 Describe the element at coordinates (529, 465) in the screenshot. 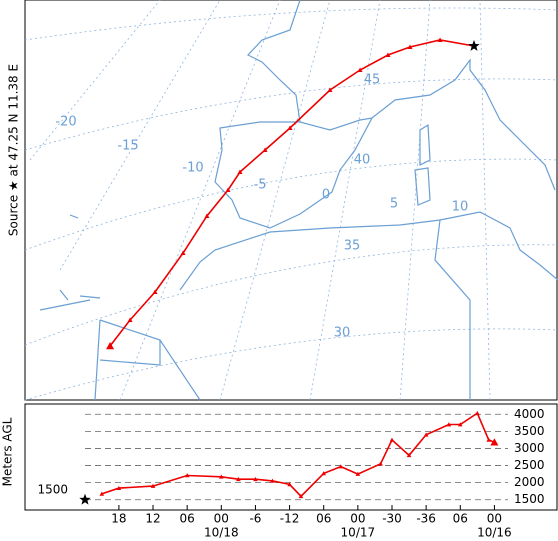

I see `y-tick-label: 2500` at that location.